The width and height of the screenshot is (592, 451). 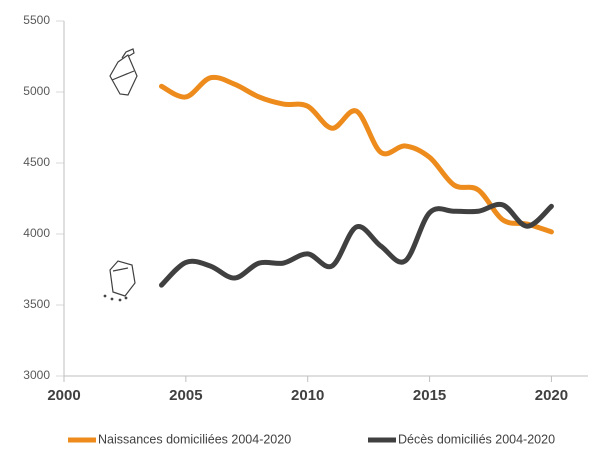 I want to click on bottle-icon, so click(x=123, y=72).